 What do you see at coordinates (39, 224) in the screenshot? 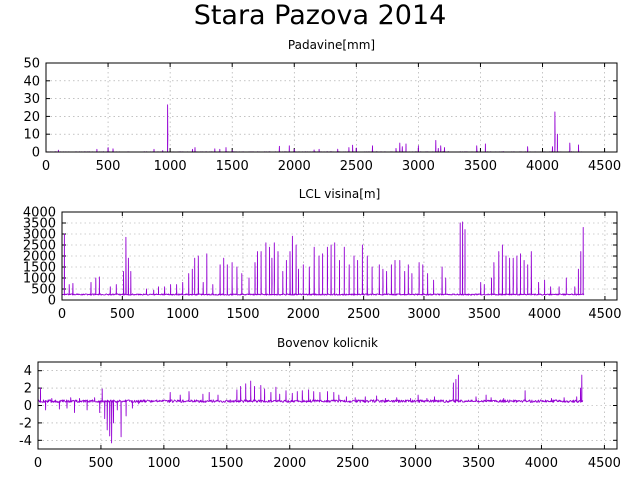
I see `y-tick-label: 3500` at bounding box center [39, 224].